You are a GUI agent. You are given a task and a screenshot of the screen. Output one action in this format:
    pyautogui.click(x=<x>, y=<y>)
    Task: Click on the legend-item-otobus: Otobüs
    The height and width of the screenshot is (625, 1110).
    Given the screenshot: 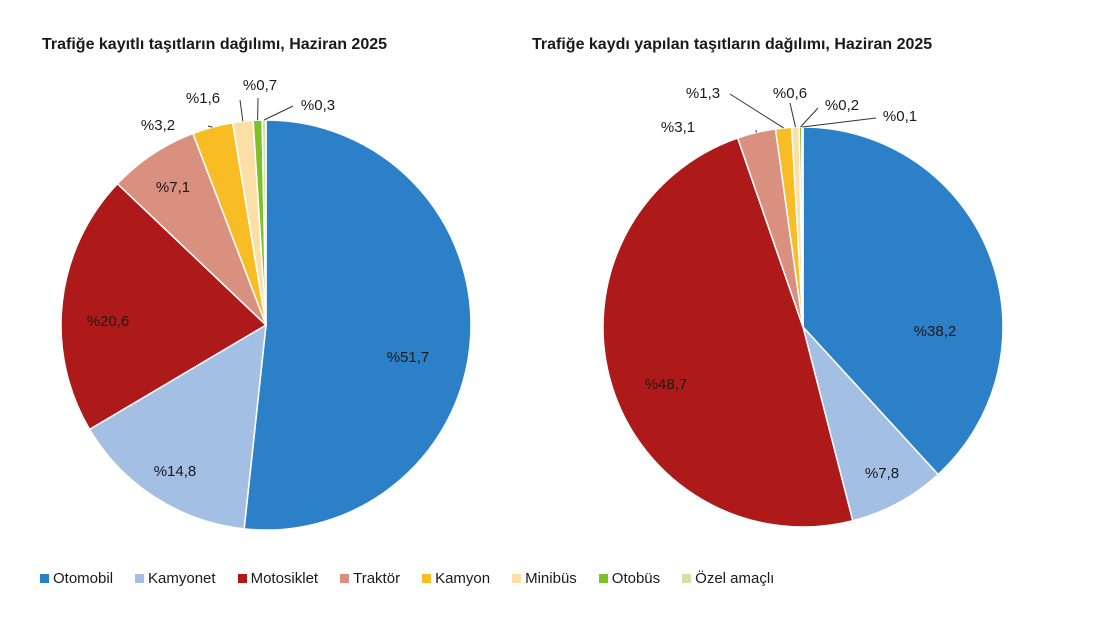 What is the action you would take?
    pyautogui.click(x=629, y=578)
    